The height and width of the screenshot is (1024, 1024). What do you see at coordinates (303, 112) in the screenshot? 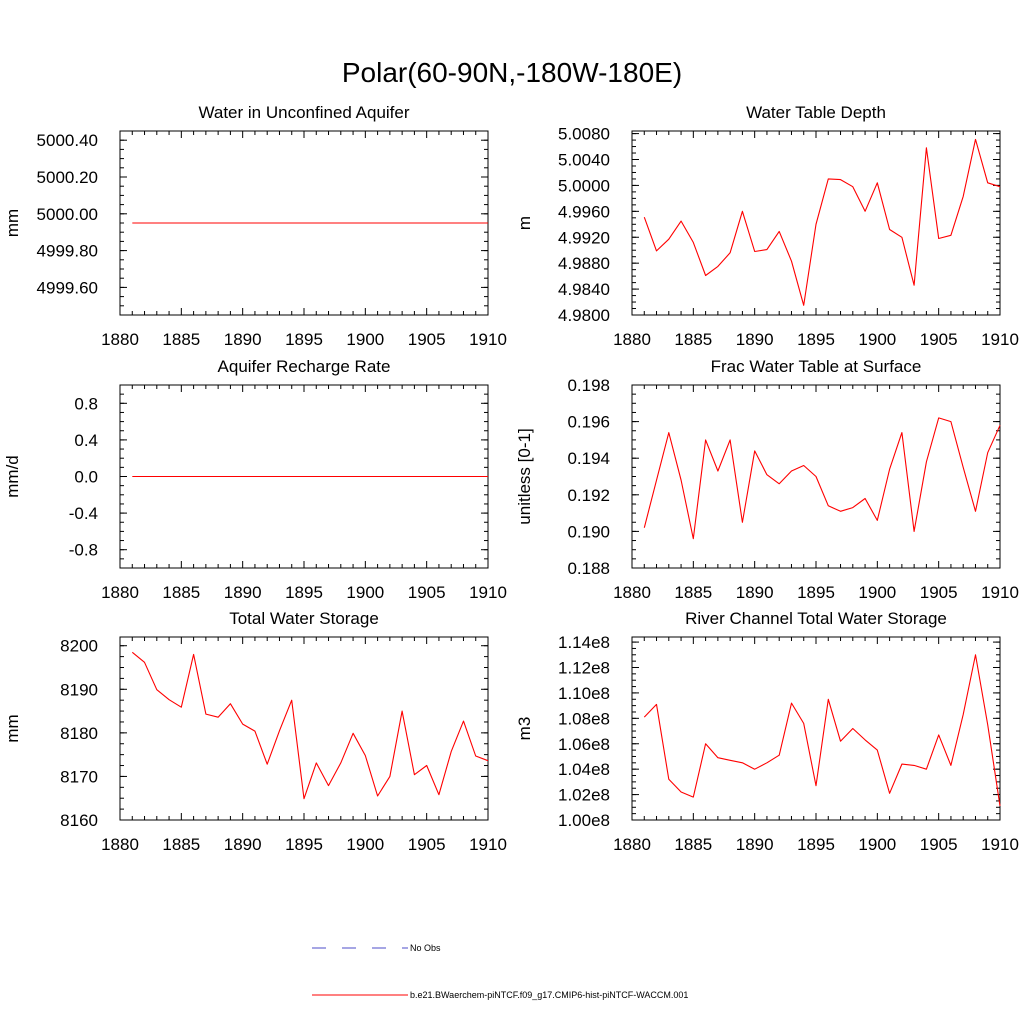
I see `panel-title: Water in Unconfined Aquifer` at bounding box center [303, 112].